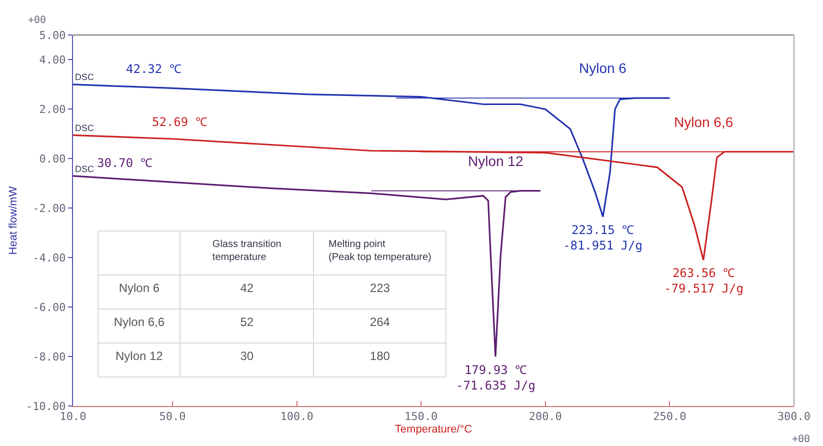  What do you see at coordinates (52, 109) in the screenshot?
I see `y-tick-label: 2.00` at bounding box center [52, 109].